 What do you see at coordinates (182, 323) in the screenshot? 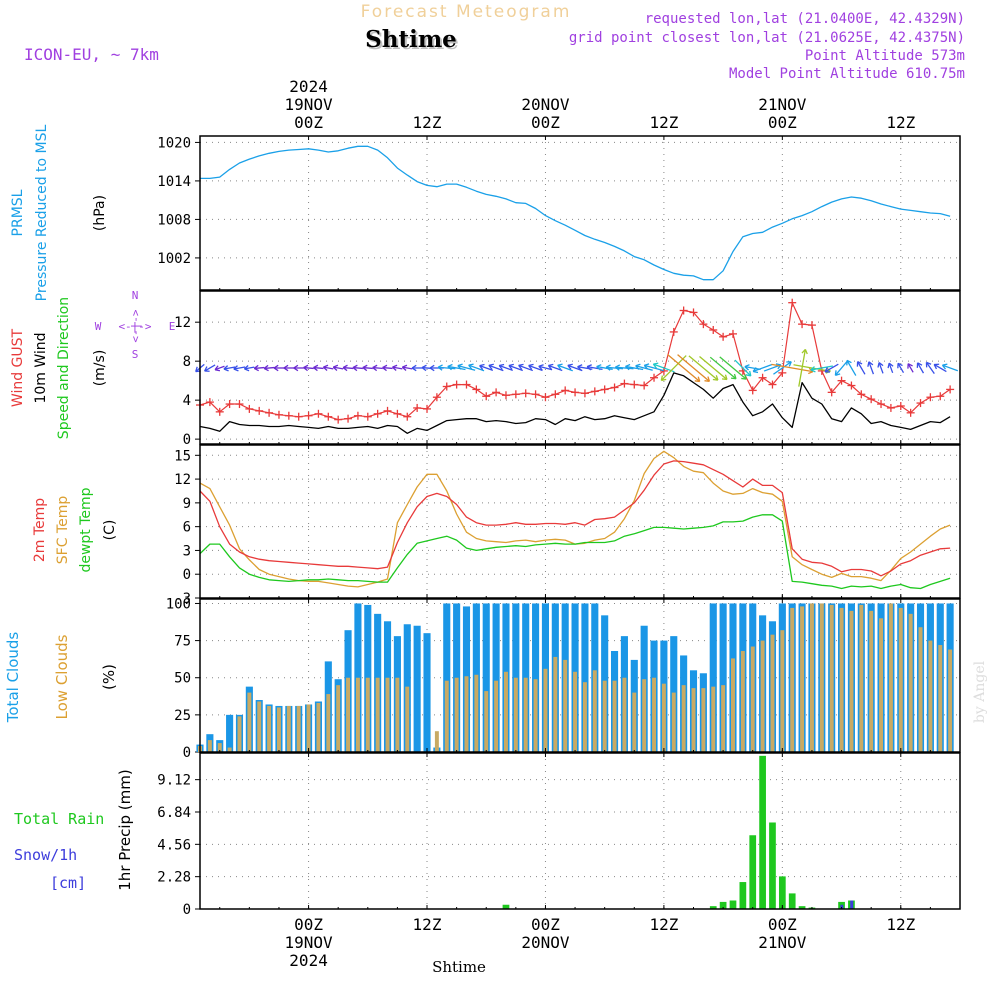
I see `y-tick-label: 12` at bounding box center [182, 323].